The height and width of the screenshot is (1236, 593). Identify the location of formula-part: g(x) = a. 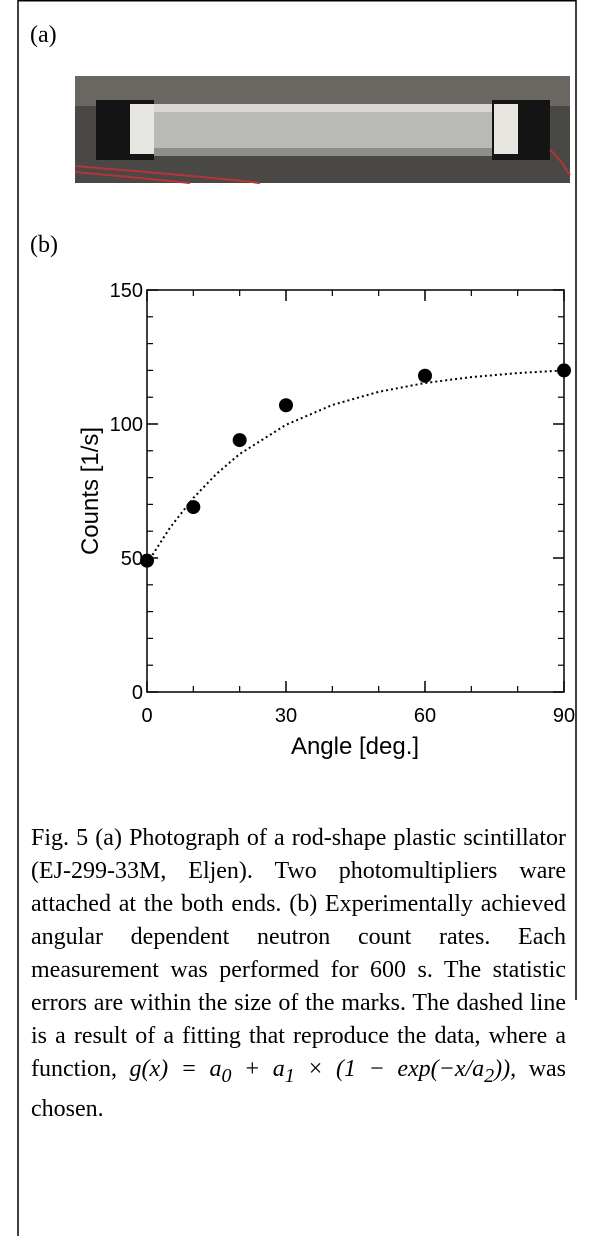
(175, 1069).